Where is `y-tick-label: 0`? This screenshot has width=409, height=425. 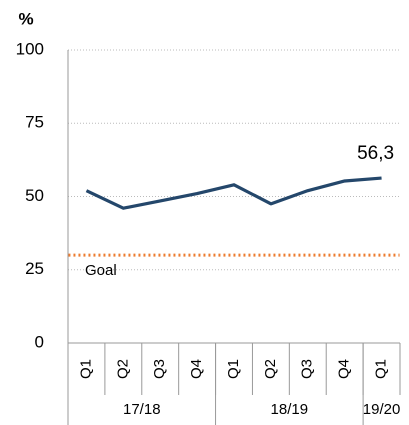
y-tick-label: 0 is located at coordinates (39, 341).